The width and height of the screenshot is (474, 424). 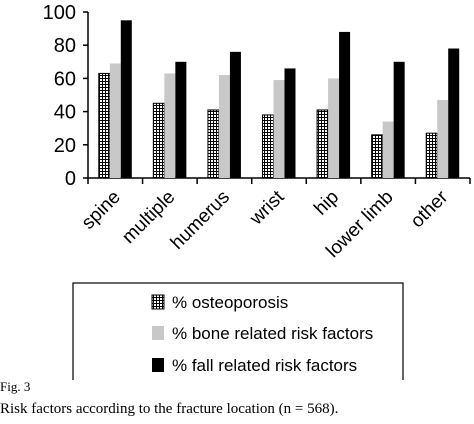 What do you see at coordinates (59, 13) in the screenshot?
I see `y-tick-label: 100` at bounding box center [59, 13].